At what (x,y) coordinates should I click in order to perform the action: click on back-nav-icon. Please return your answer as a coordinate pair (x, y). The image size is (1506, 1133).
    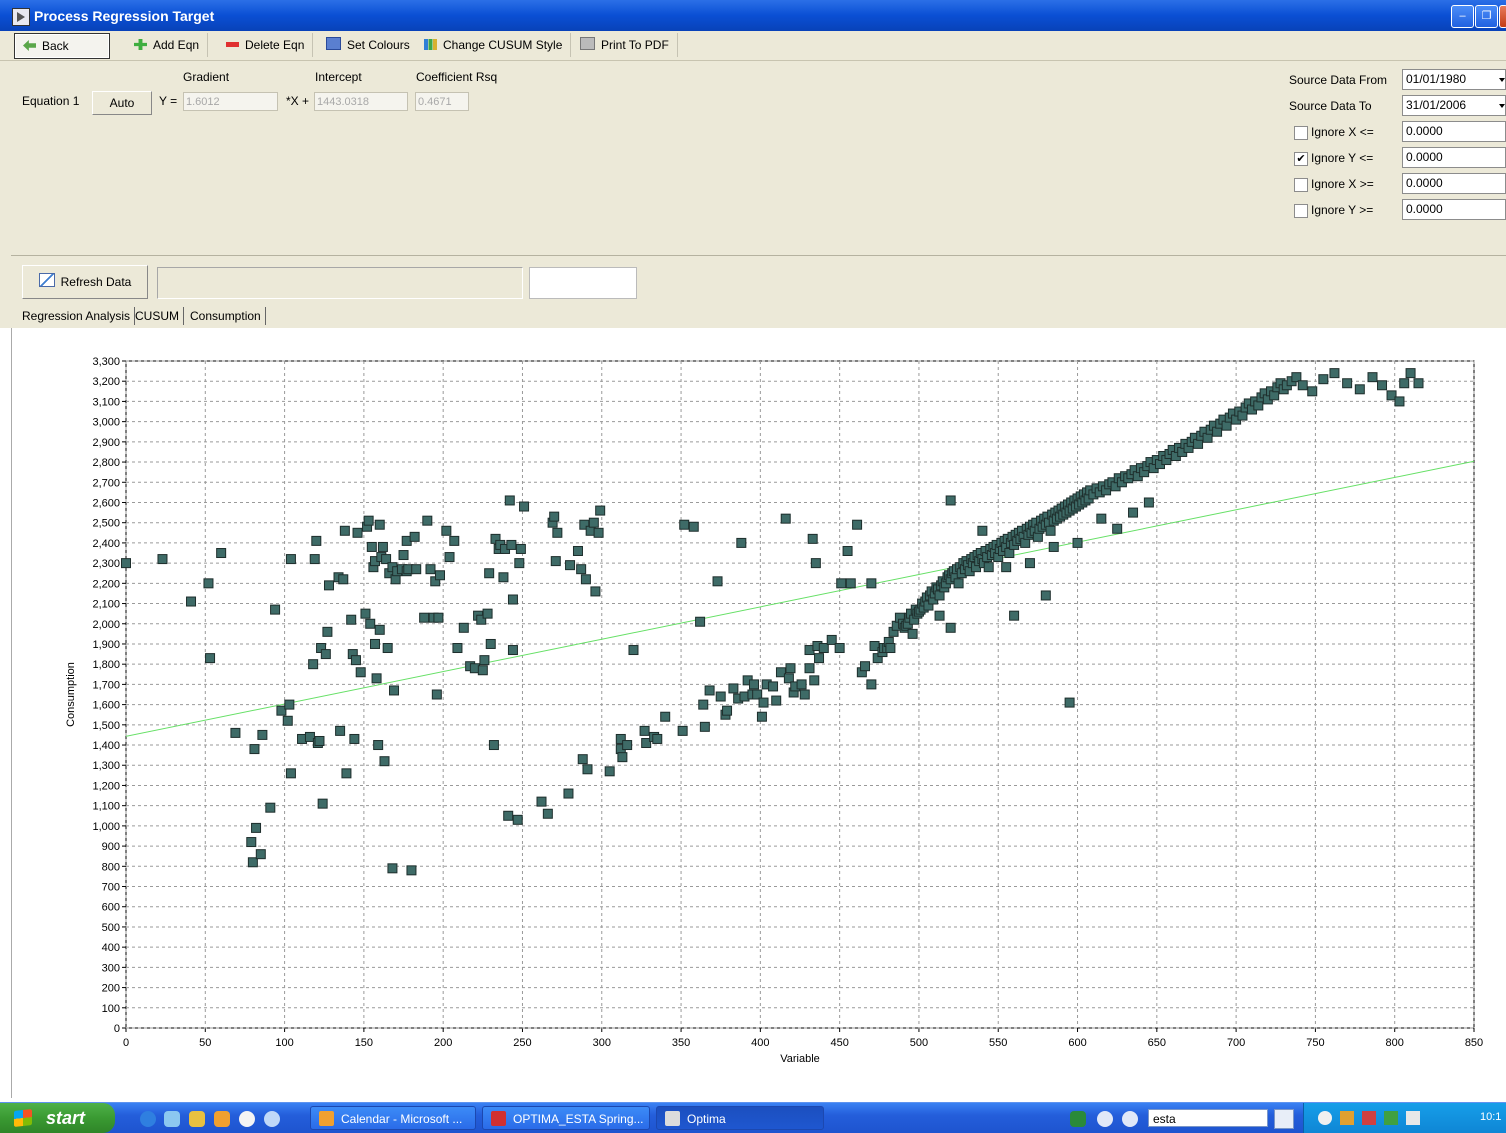
    Looking at the image, I should click on (1105, 1119).